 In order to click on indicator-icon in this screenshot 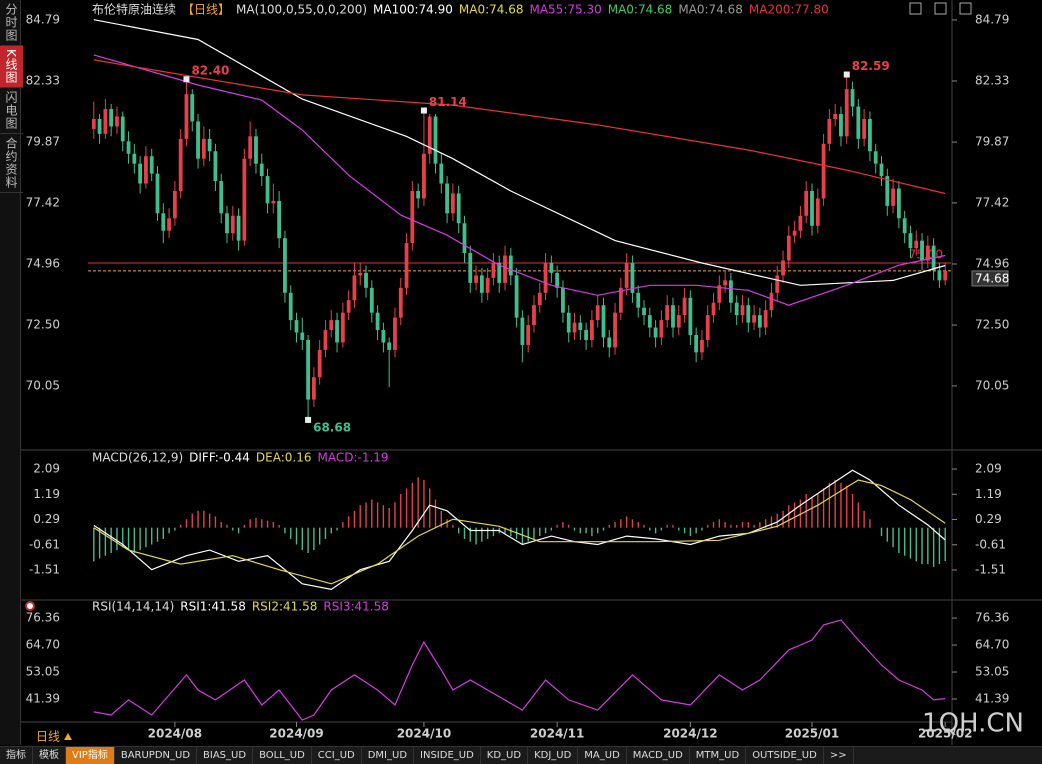, I will do `click(30, 606)`.